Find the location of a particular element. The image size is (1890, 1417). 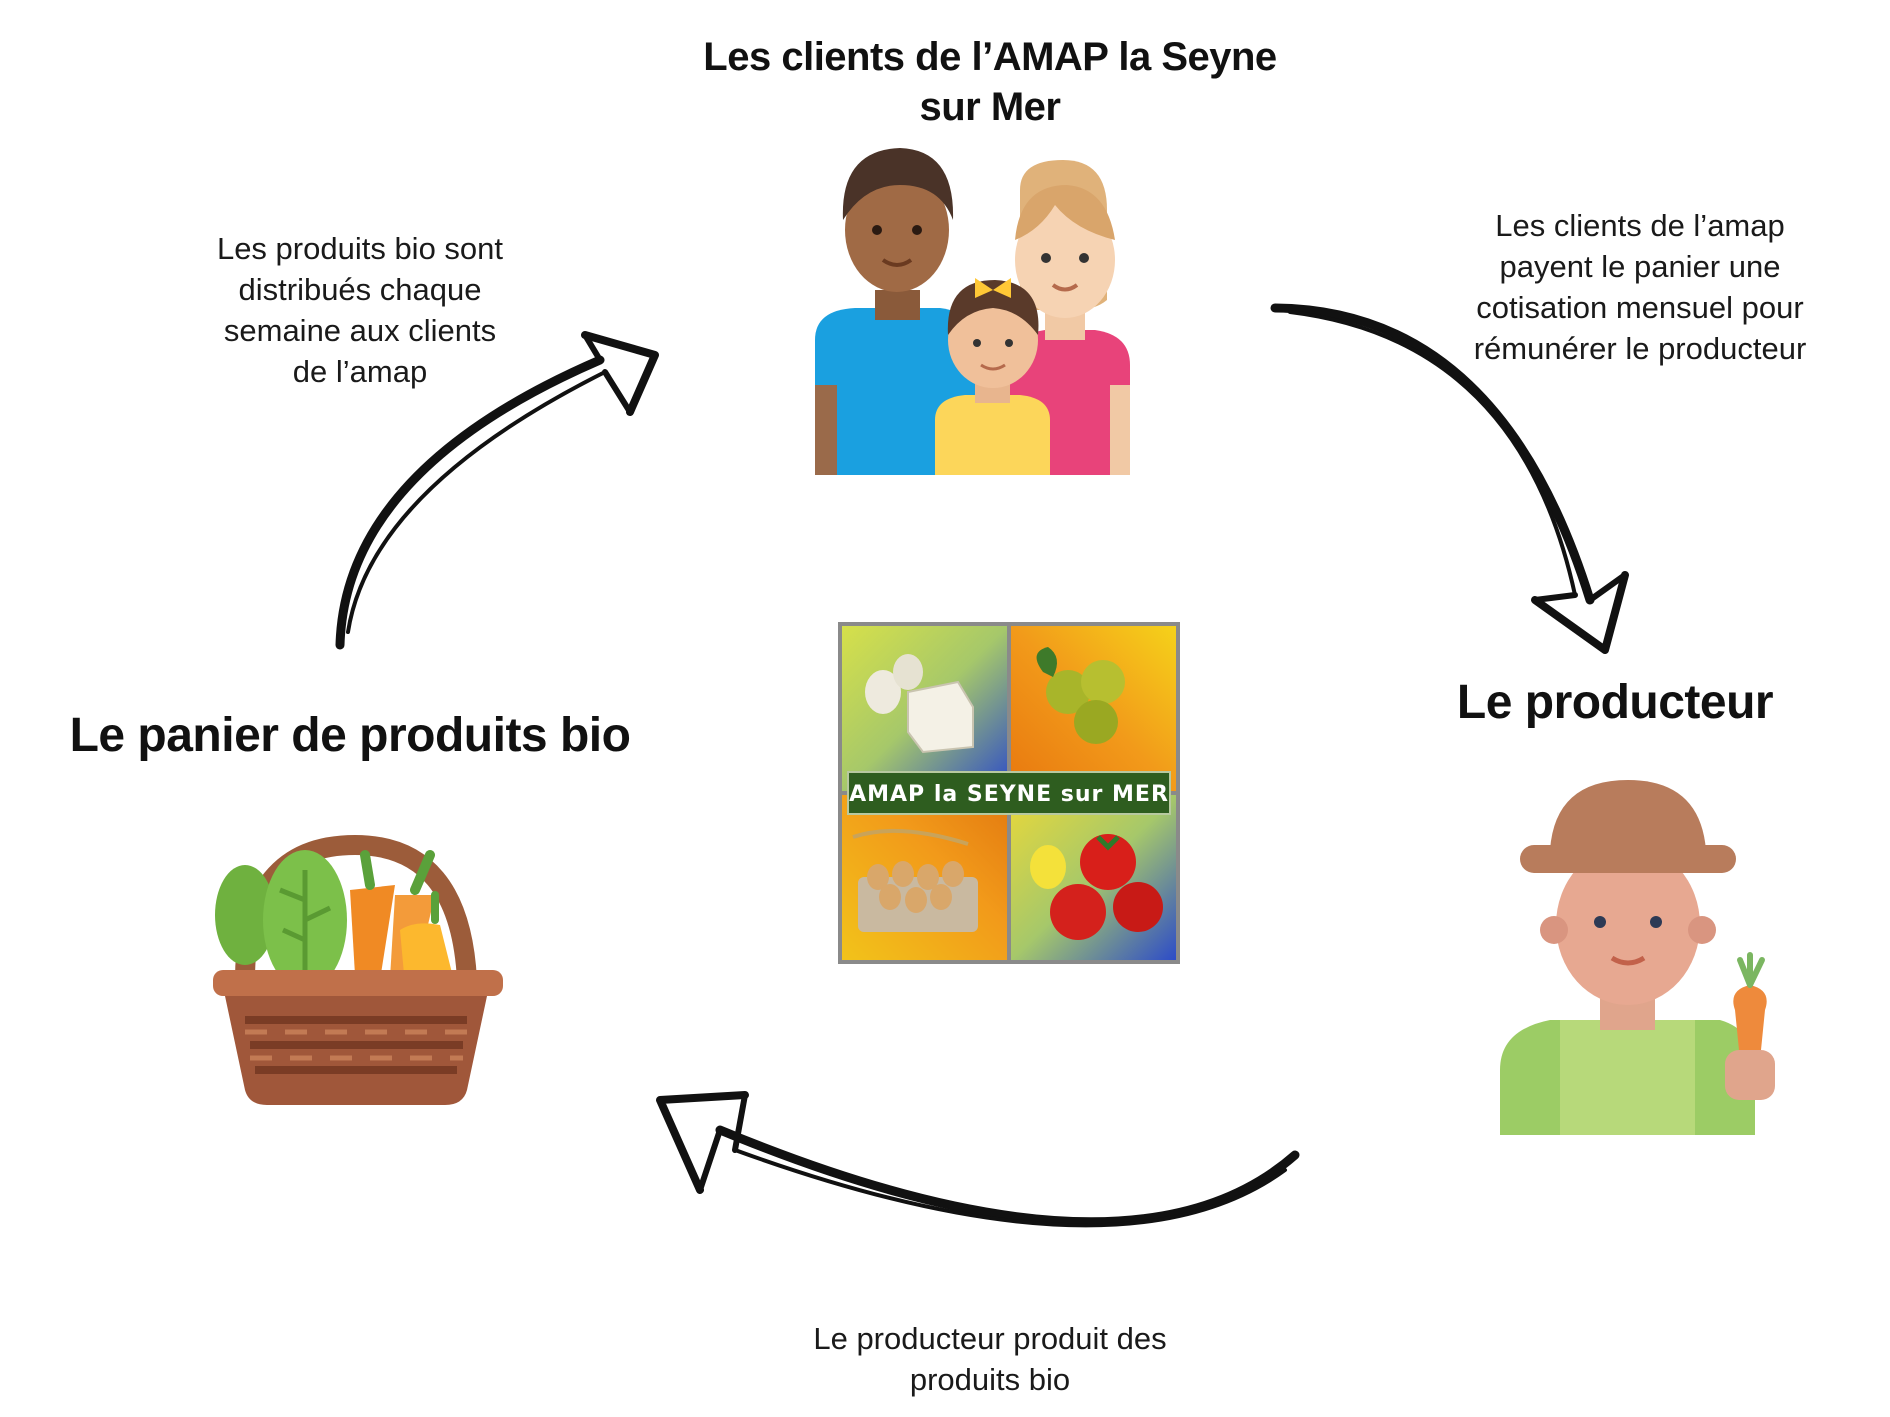

basket-title: Le panier de produits bio is located at coordinates (350, 735).